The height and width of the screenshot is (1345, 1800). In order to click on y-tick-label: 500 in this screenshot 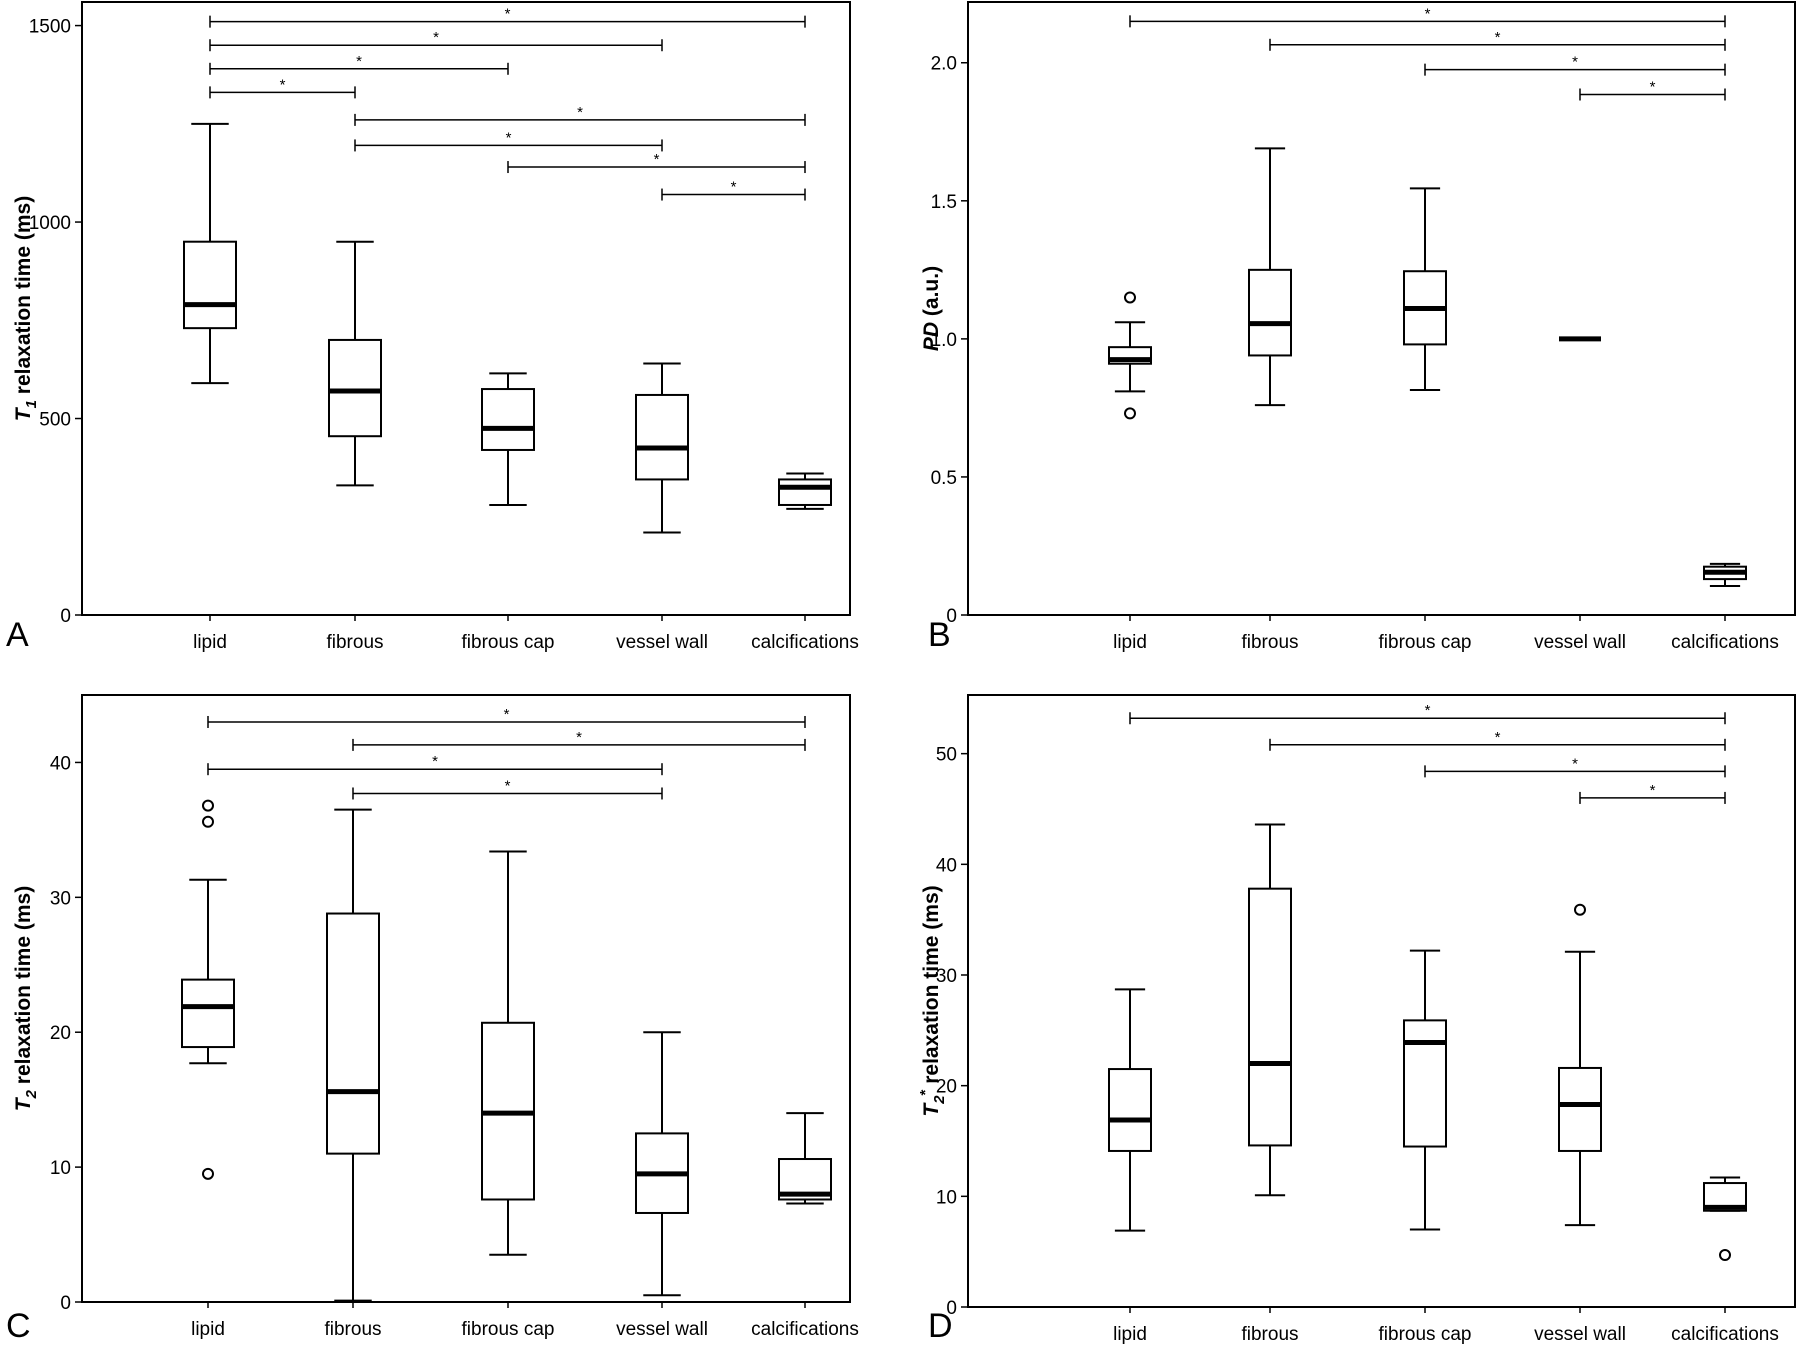, I will do `click(55, 420)`.